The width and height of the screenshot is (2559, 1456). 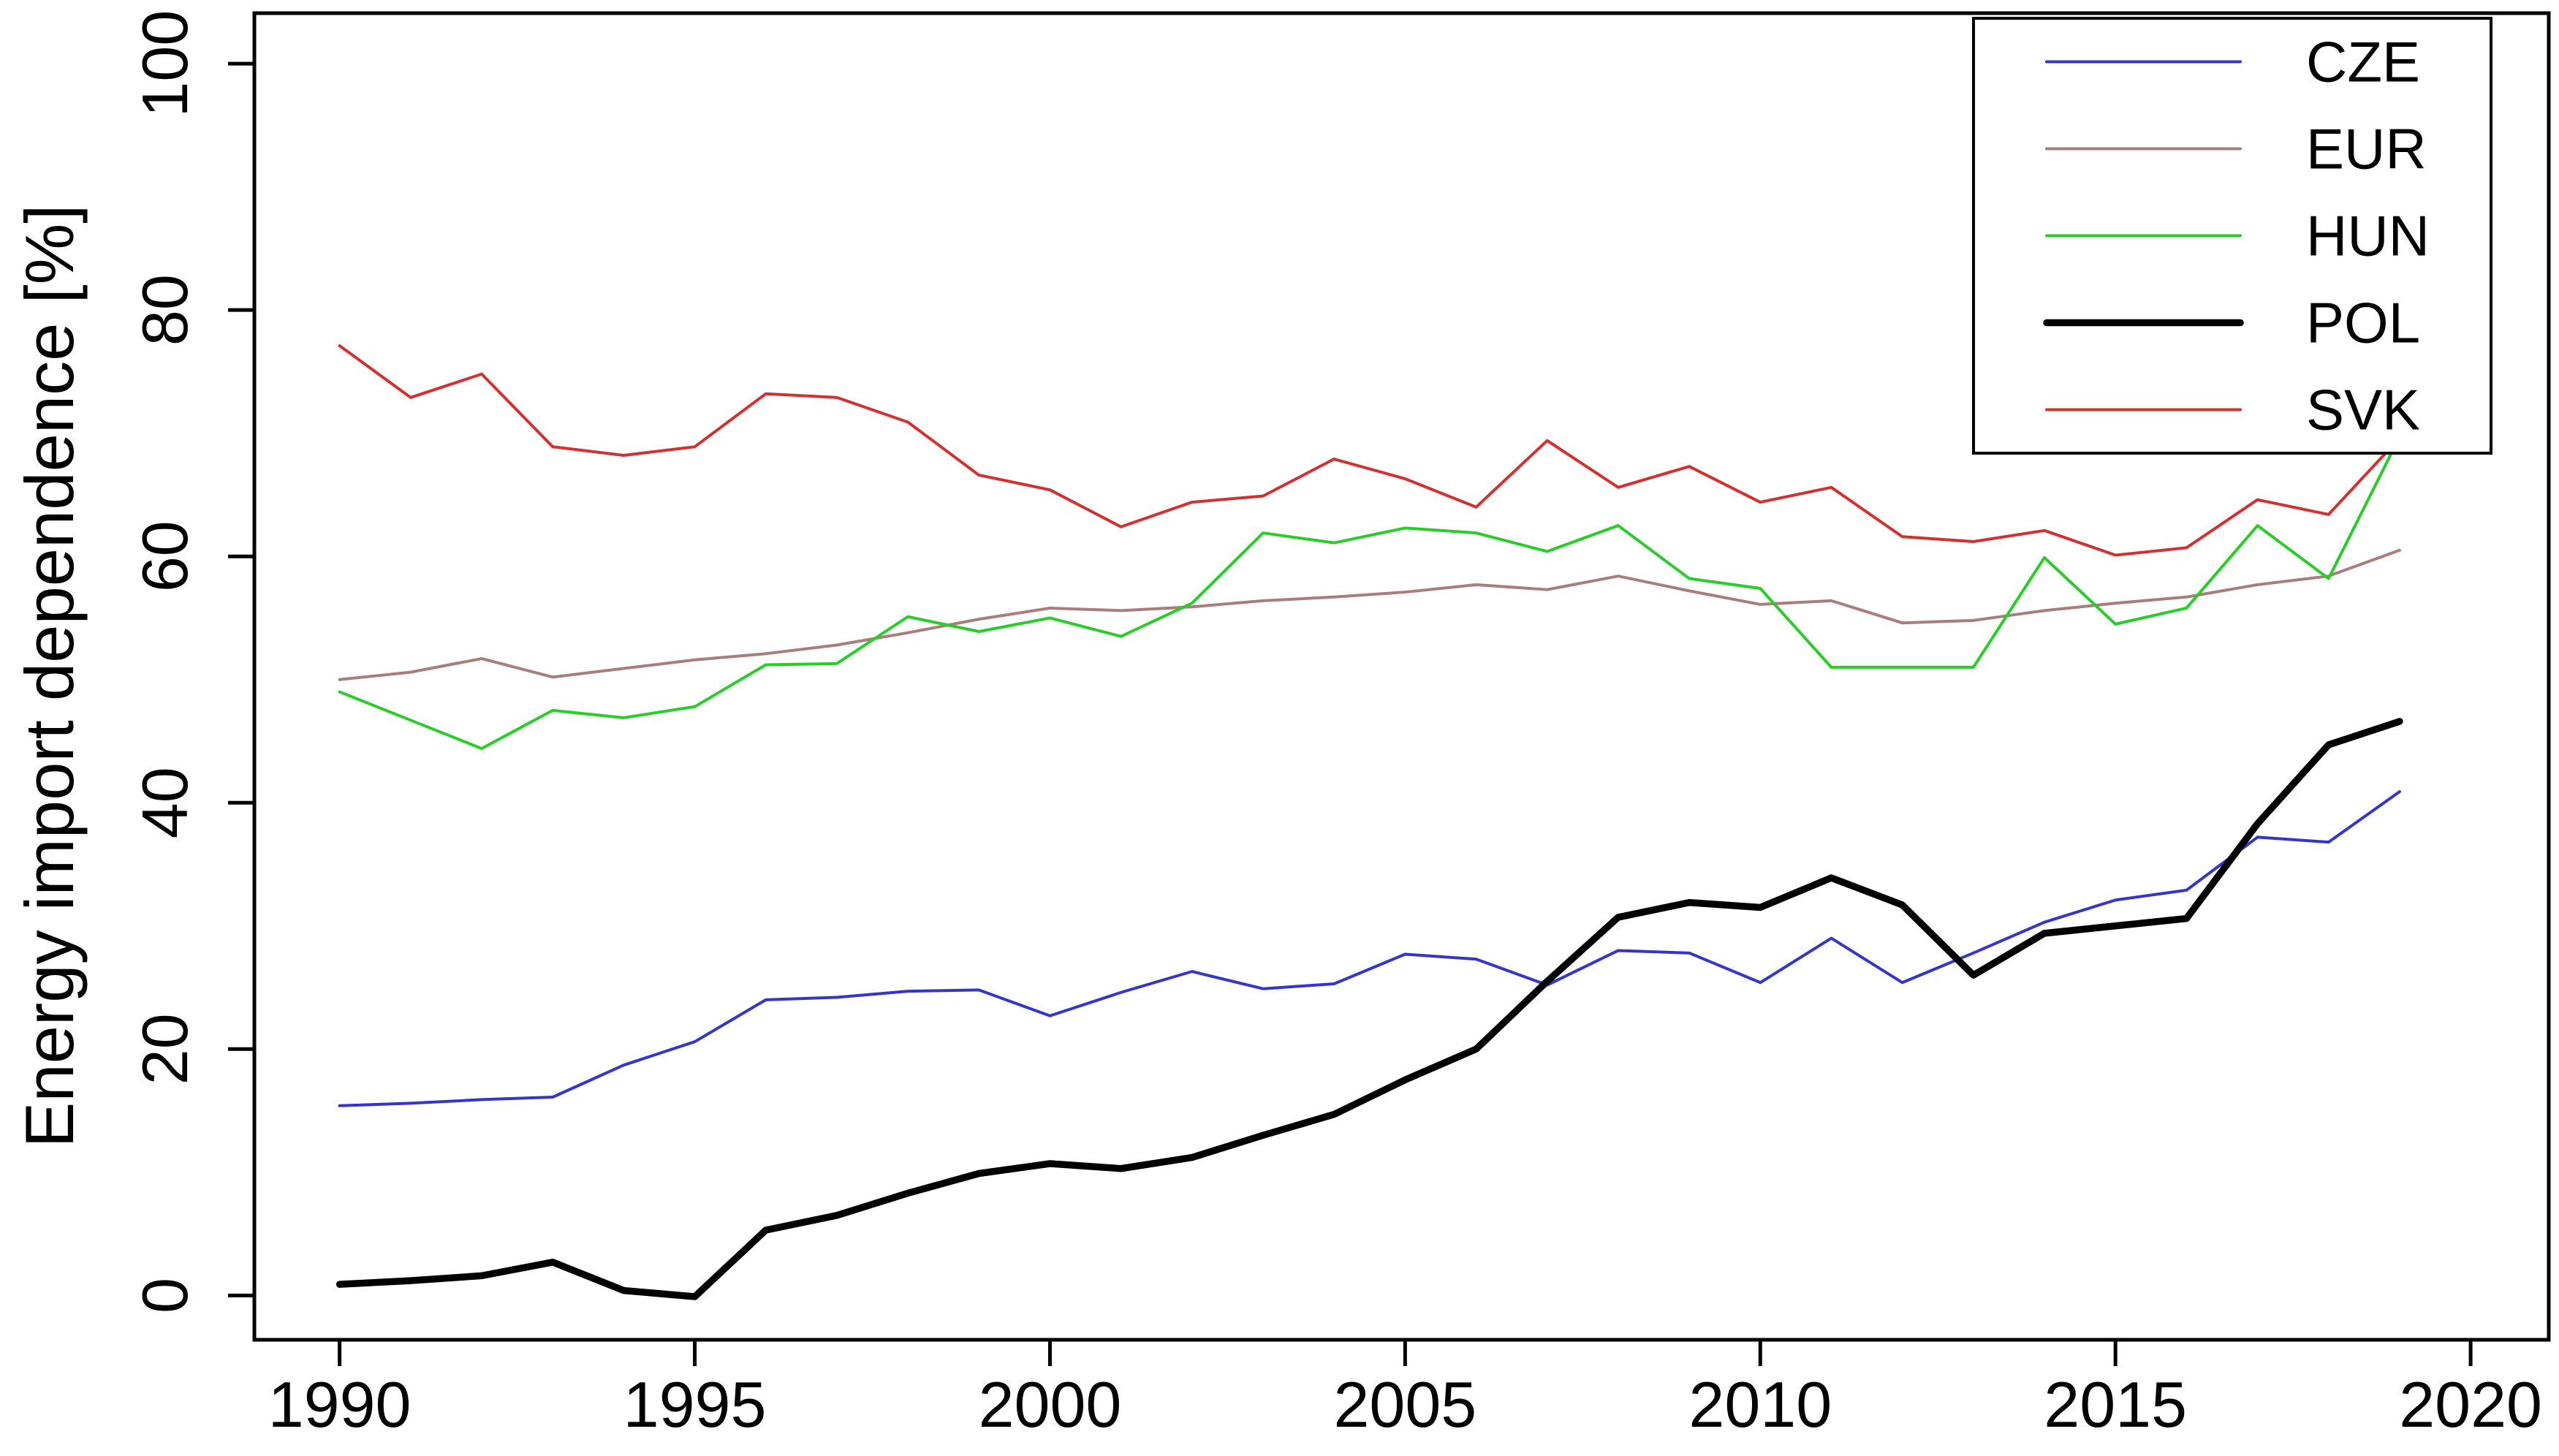 What do you see at coordinates (1760, 1404) in the screenshot?
I see `x-tick-label: 2010` at bounding box center [1760, 1404].